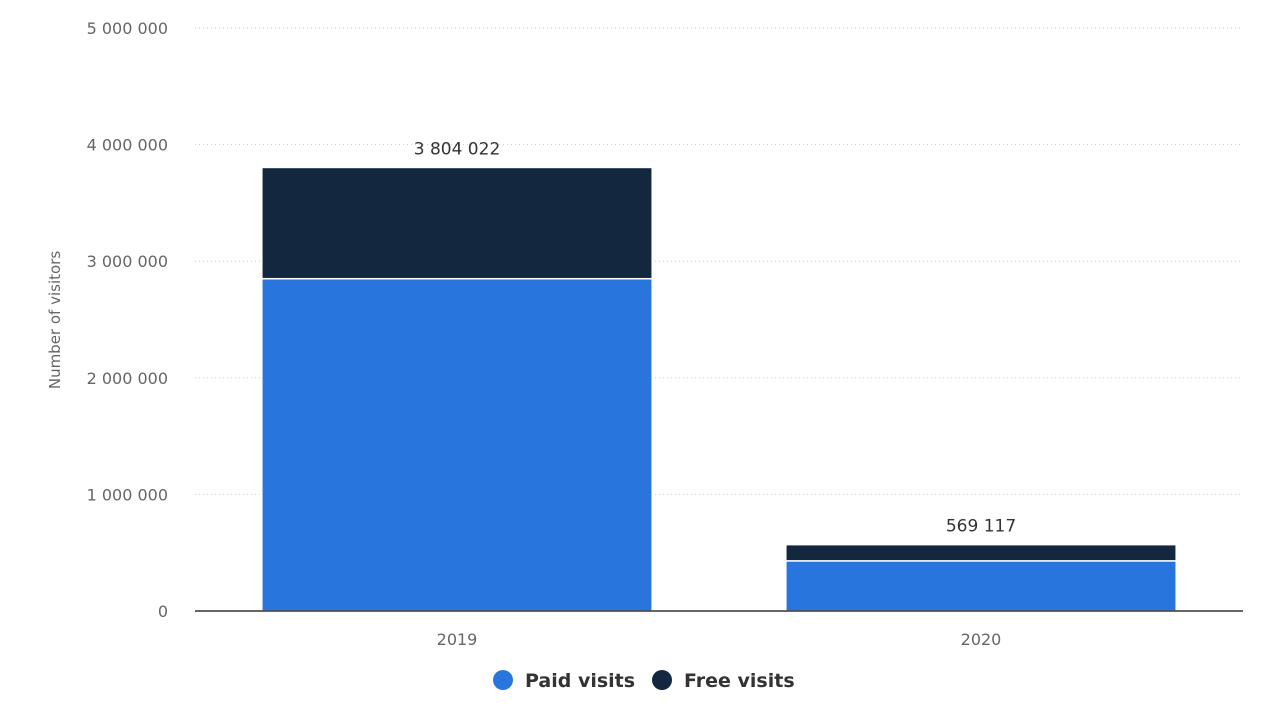  What do you see at coordinates (127, 494) in the screenshot?
I see `y-tick-label: 1 000 000` at bounding box center [127, 494].